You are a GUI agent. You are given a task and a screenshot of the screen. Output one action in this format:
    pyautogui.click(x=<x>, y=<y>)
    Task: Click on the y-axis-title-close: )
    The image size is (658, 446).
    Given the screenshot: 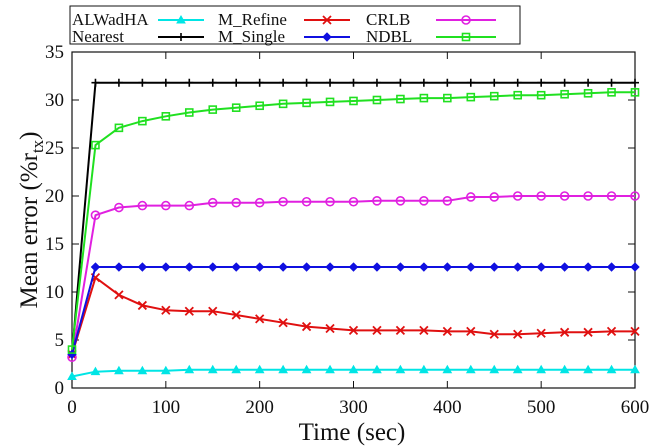 What is the action you would take?
    pyautogui.click(x=29, y=135)
    